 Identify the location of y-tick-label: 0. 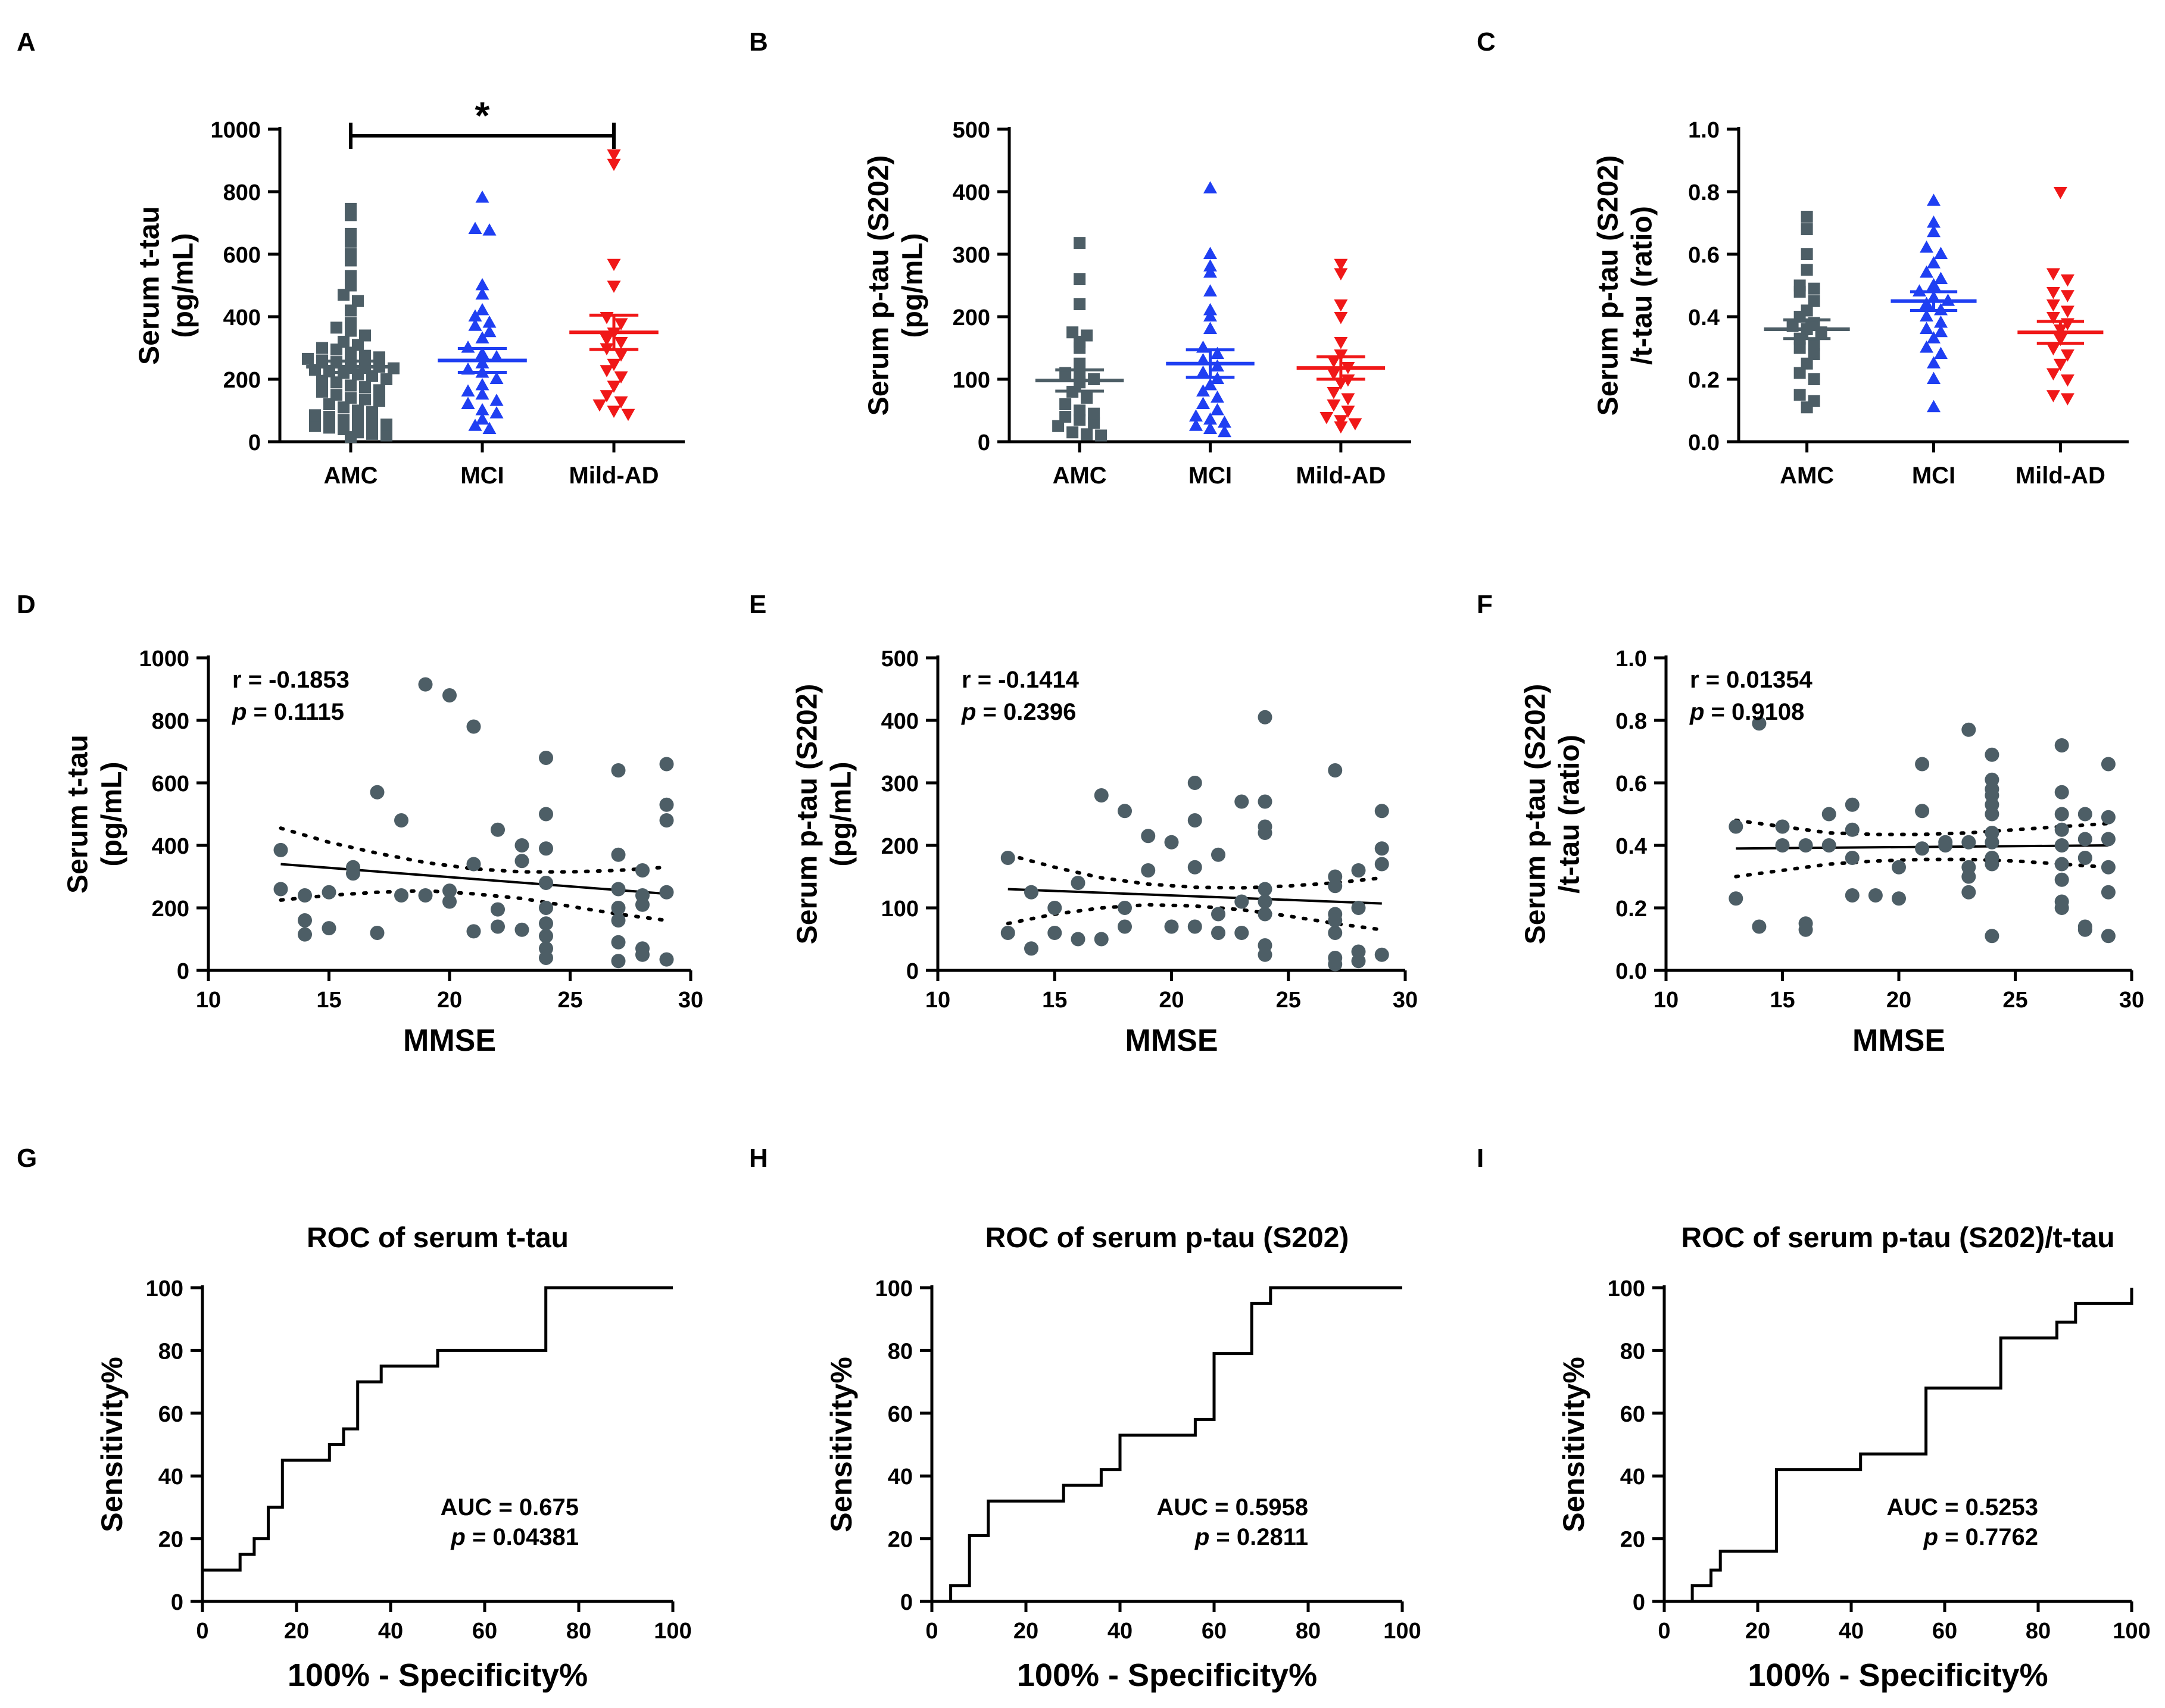
(984, 443).